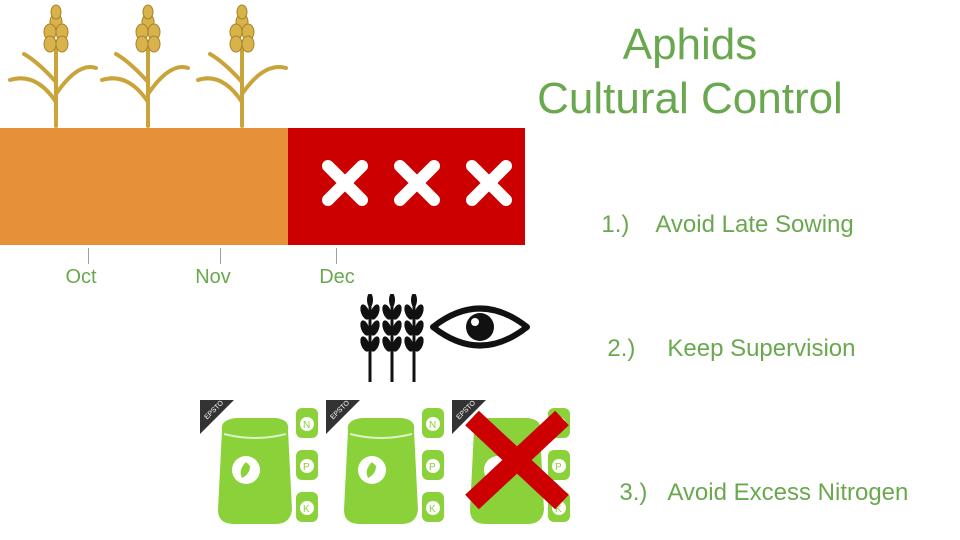 This screenshot has height=540, width=960. I want to click on point-3: 3.) Avoid Excess Nitrogen, so click(757, 479).